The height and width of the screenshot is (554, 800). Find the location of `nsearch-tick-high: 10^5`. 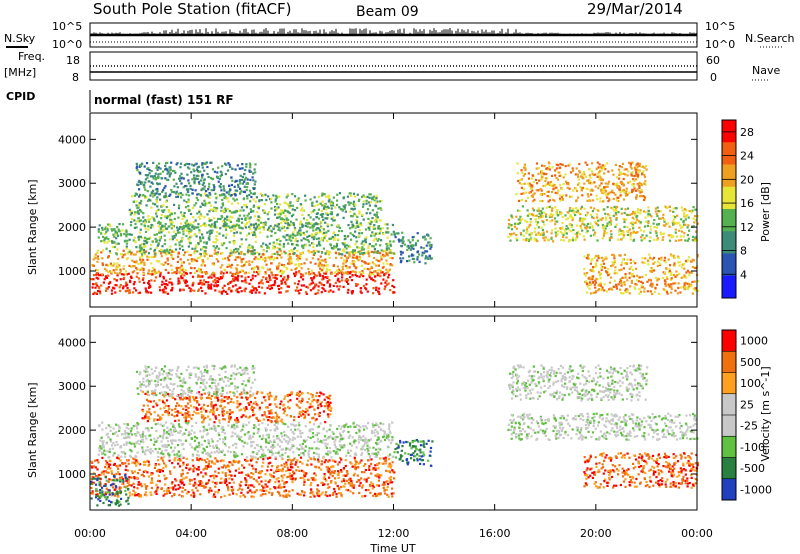

nsearch-tick-high: 10^5 is located at coordinates (720, 26).